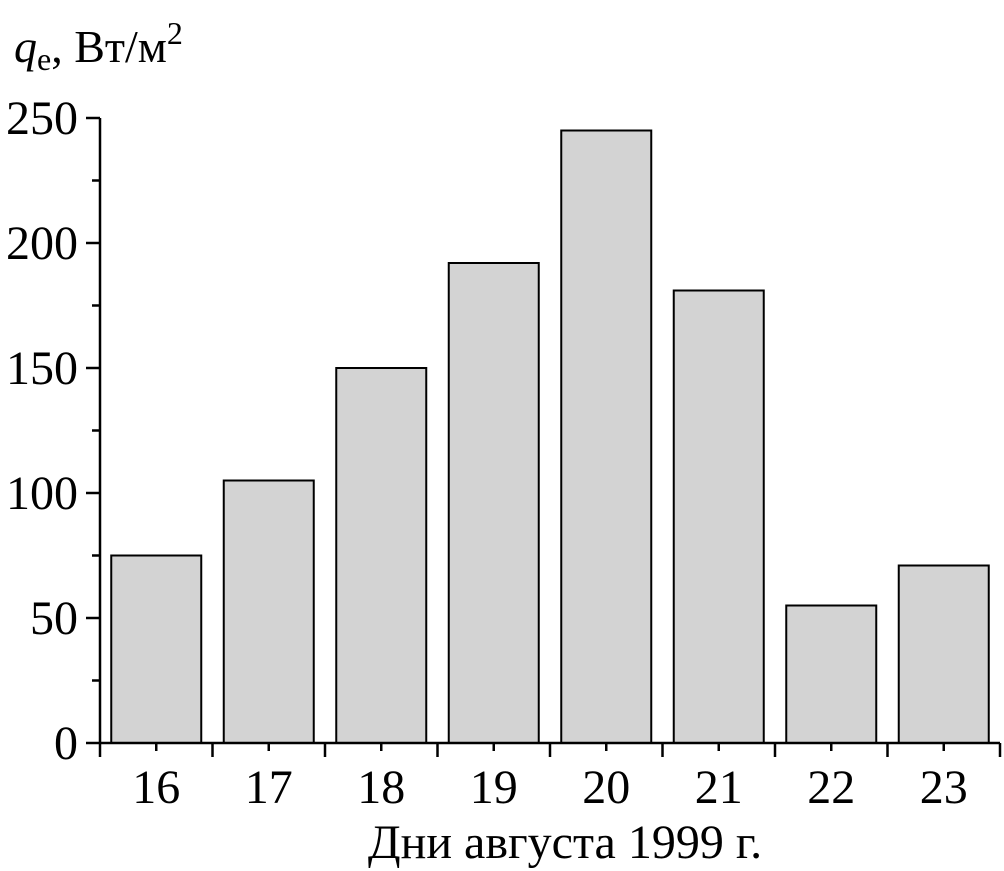 The height and width of the screenshot is (871, 1004). I want to click on x-tick-label: 23, so click(944, 787).